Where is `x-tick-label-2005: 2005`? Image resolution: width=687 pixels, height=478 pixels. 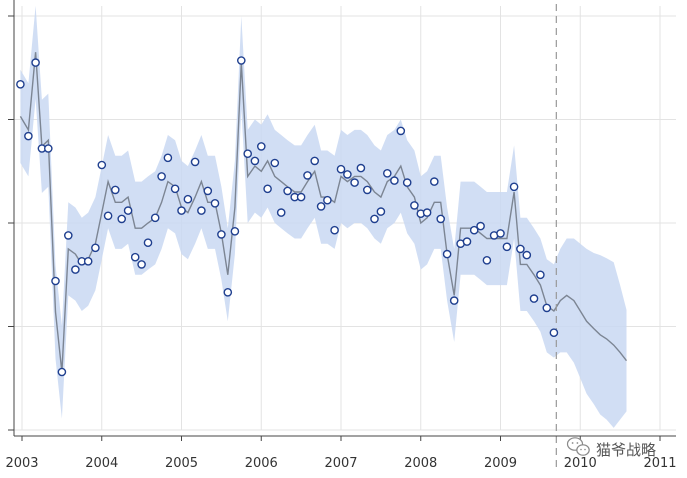
x-tick-label-2005: 2005 is located at coordinates (181, 463).